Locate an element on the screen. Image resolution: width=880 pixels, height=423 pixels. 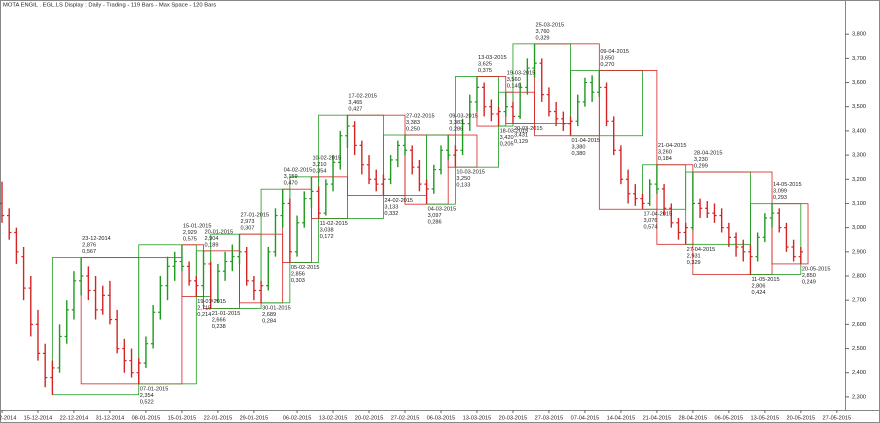
x-tick-label: 07-04-2015 is located at coordinates (585, 418).